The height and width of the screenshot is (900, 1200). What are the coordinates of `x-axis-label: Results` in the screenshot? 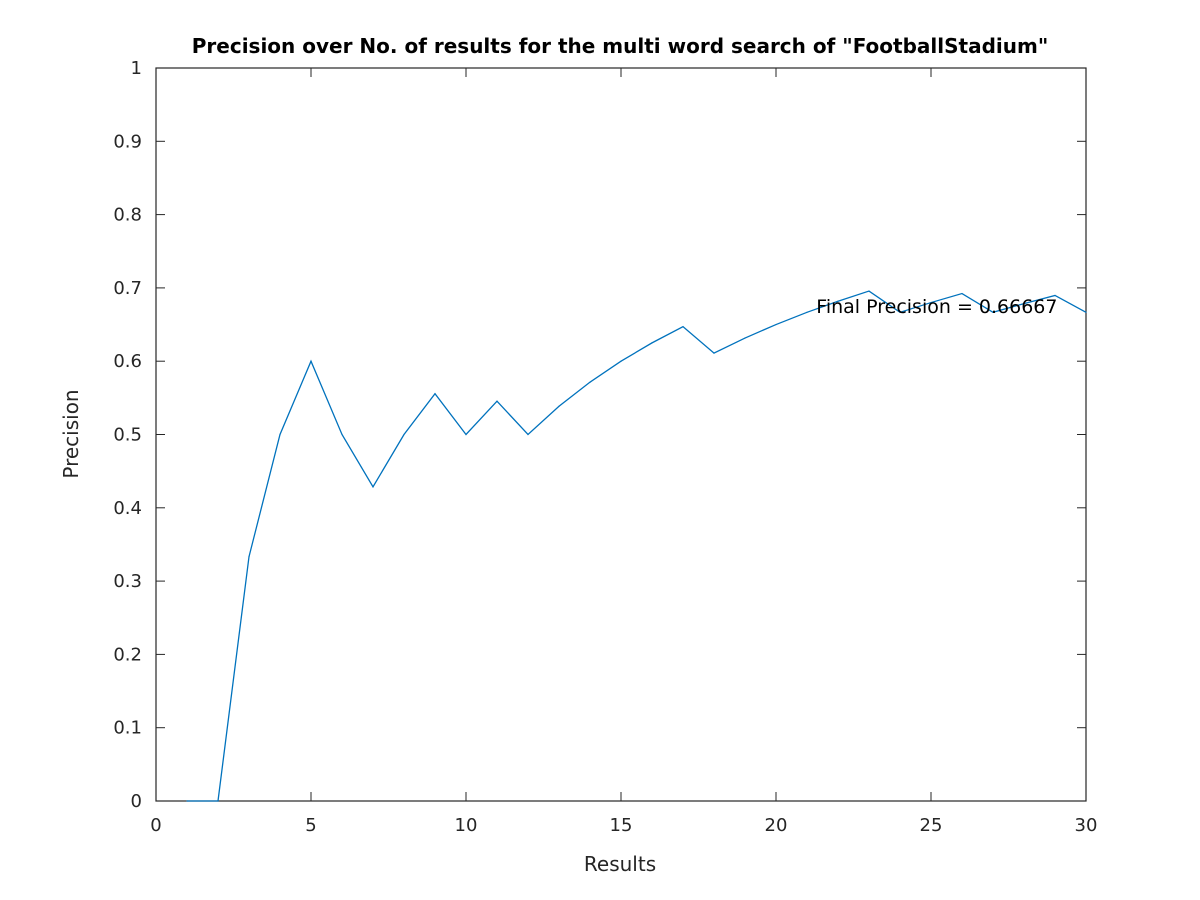 It's located at (620, 864).